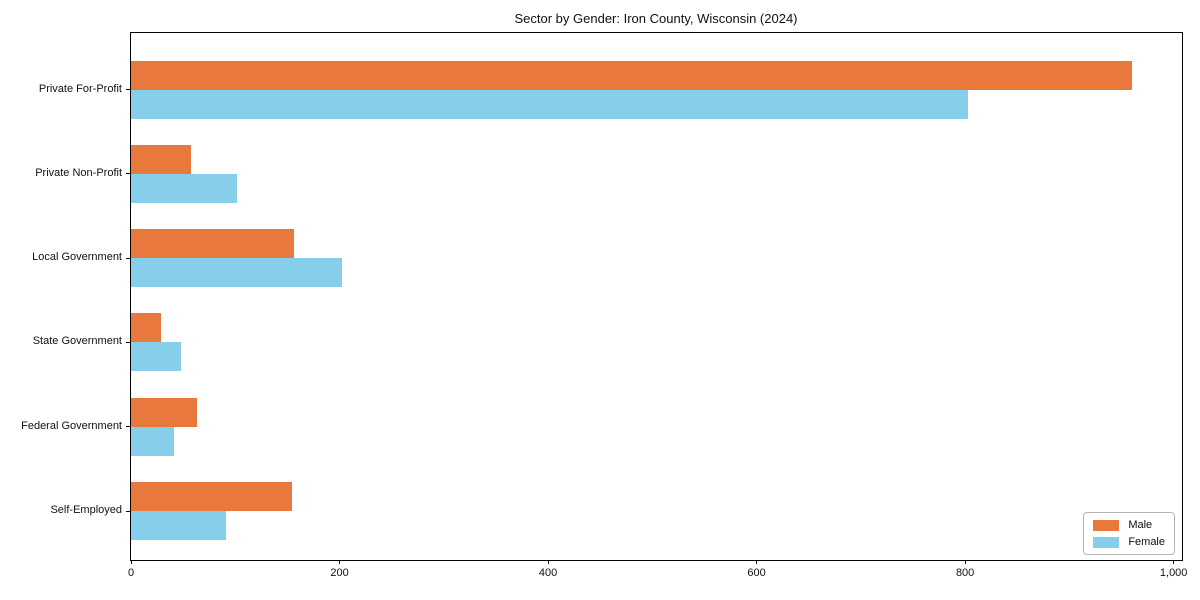 The width and height of the screenshot is (1200, 600). What do you see at coordinates (1140, 525) in the screenshot?
I see `legend-label: Male` at bounding box center [1140, 525].